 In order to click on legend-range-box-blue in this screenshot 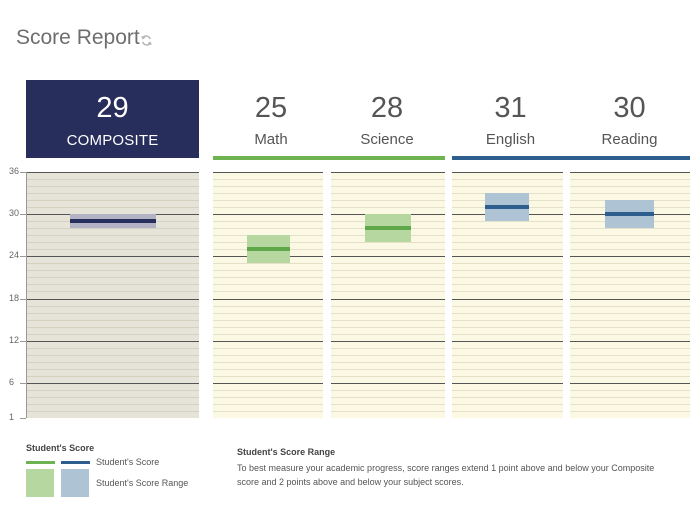, I will do `click(75, 483)`.